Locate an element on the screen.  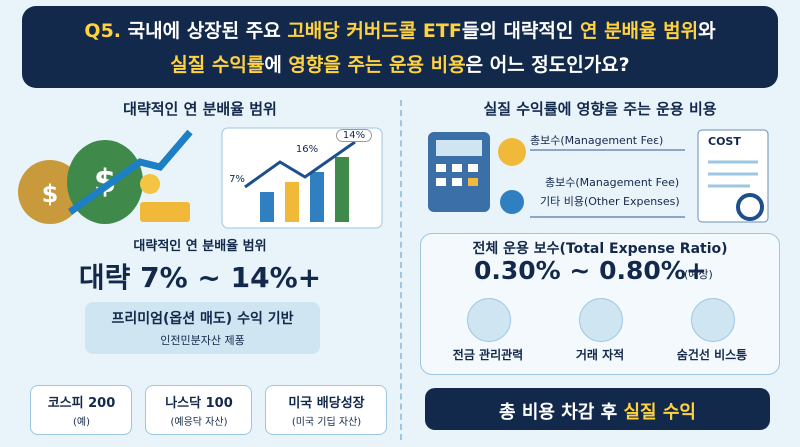
item-label: 전금 관리관력 is located at coordinates (488, 355).